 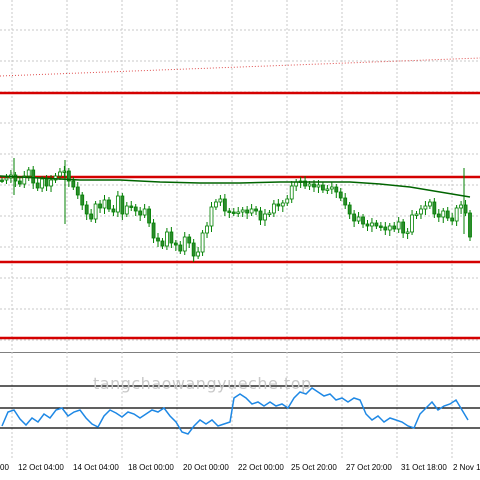 I want to click on watermark-text: tangchaowangyueche.top, so click(x=202, y=383).